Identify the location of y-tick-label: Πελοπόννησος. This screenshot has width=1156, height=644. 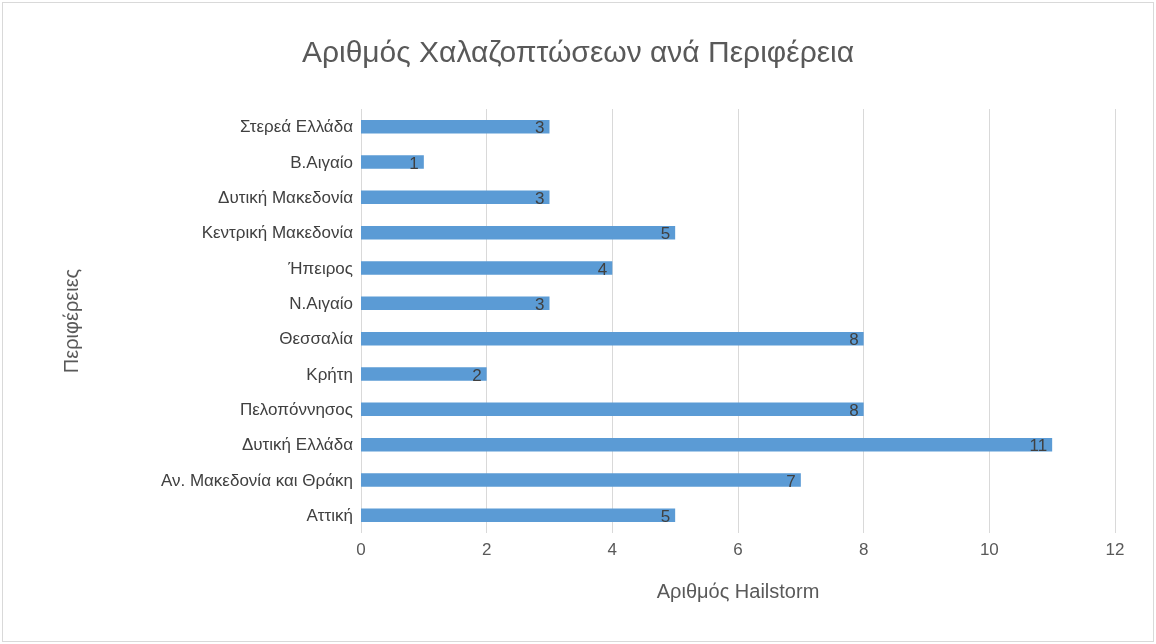
(296, 409).